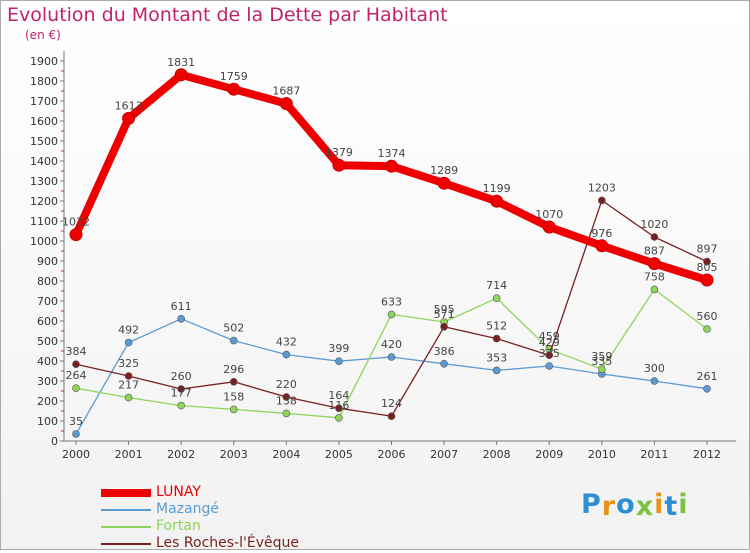 The width and height of the screenshot is (750, 553). What do you see at coordinates (44, 201) in the screenshot?
I see `y-tick-label: 1200` at bounding box center [44, 201].